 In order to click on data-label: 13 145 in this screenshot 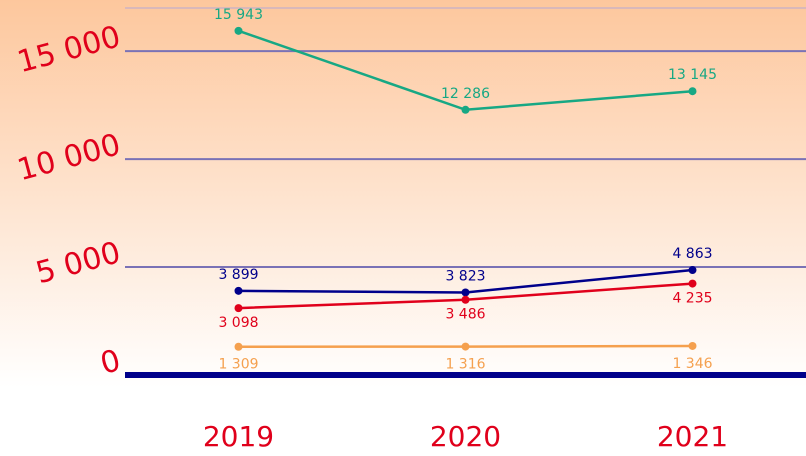, I will do `click(692, 75)`.